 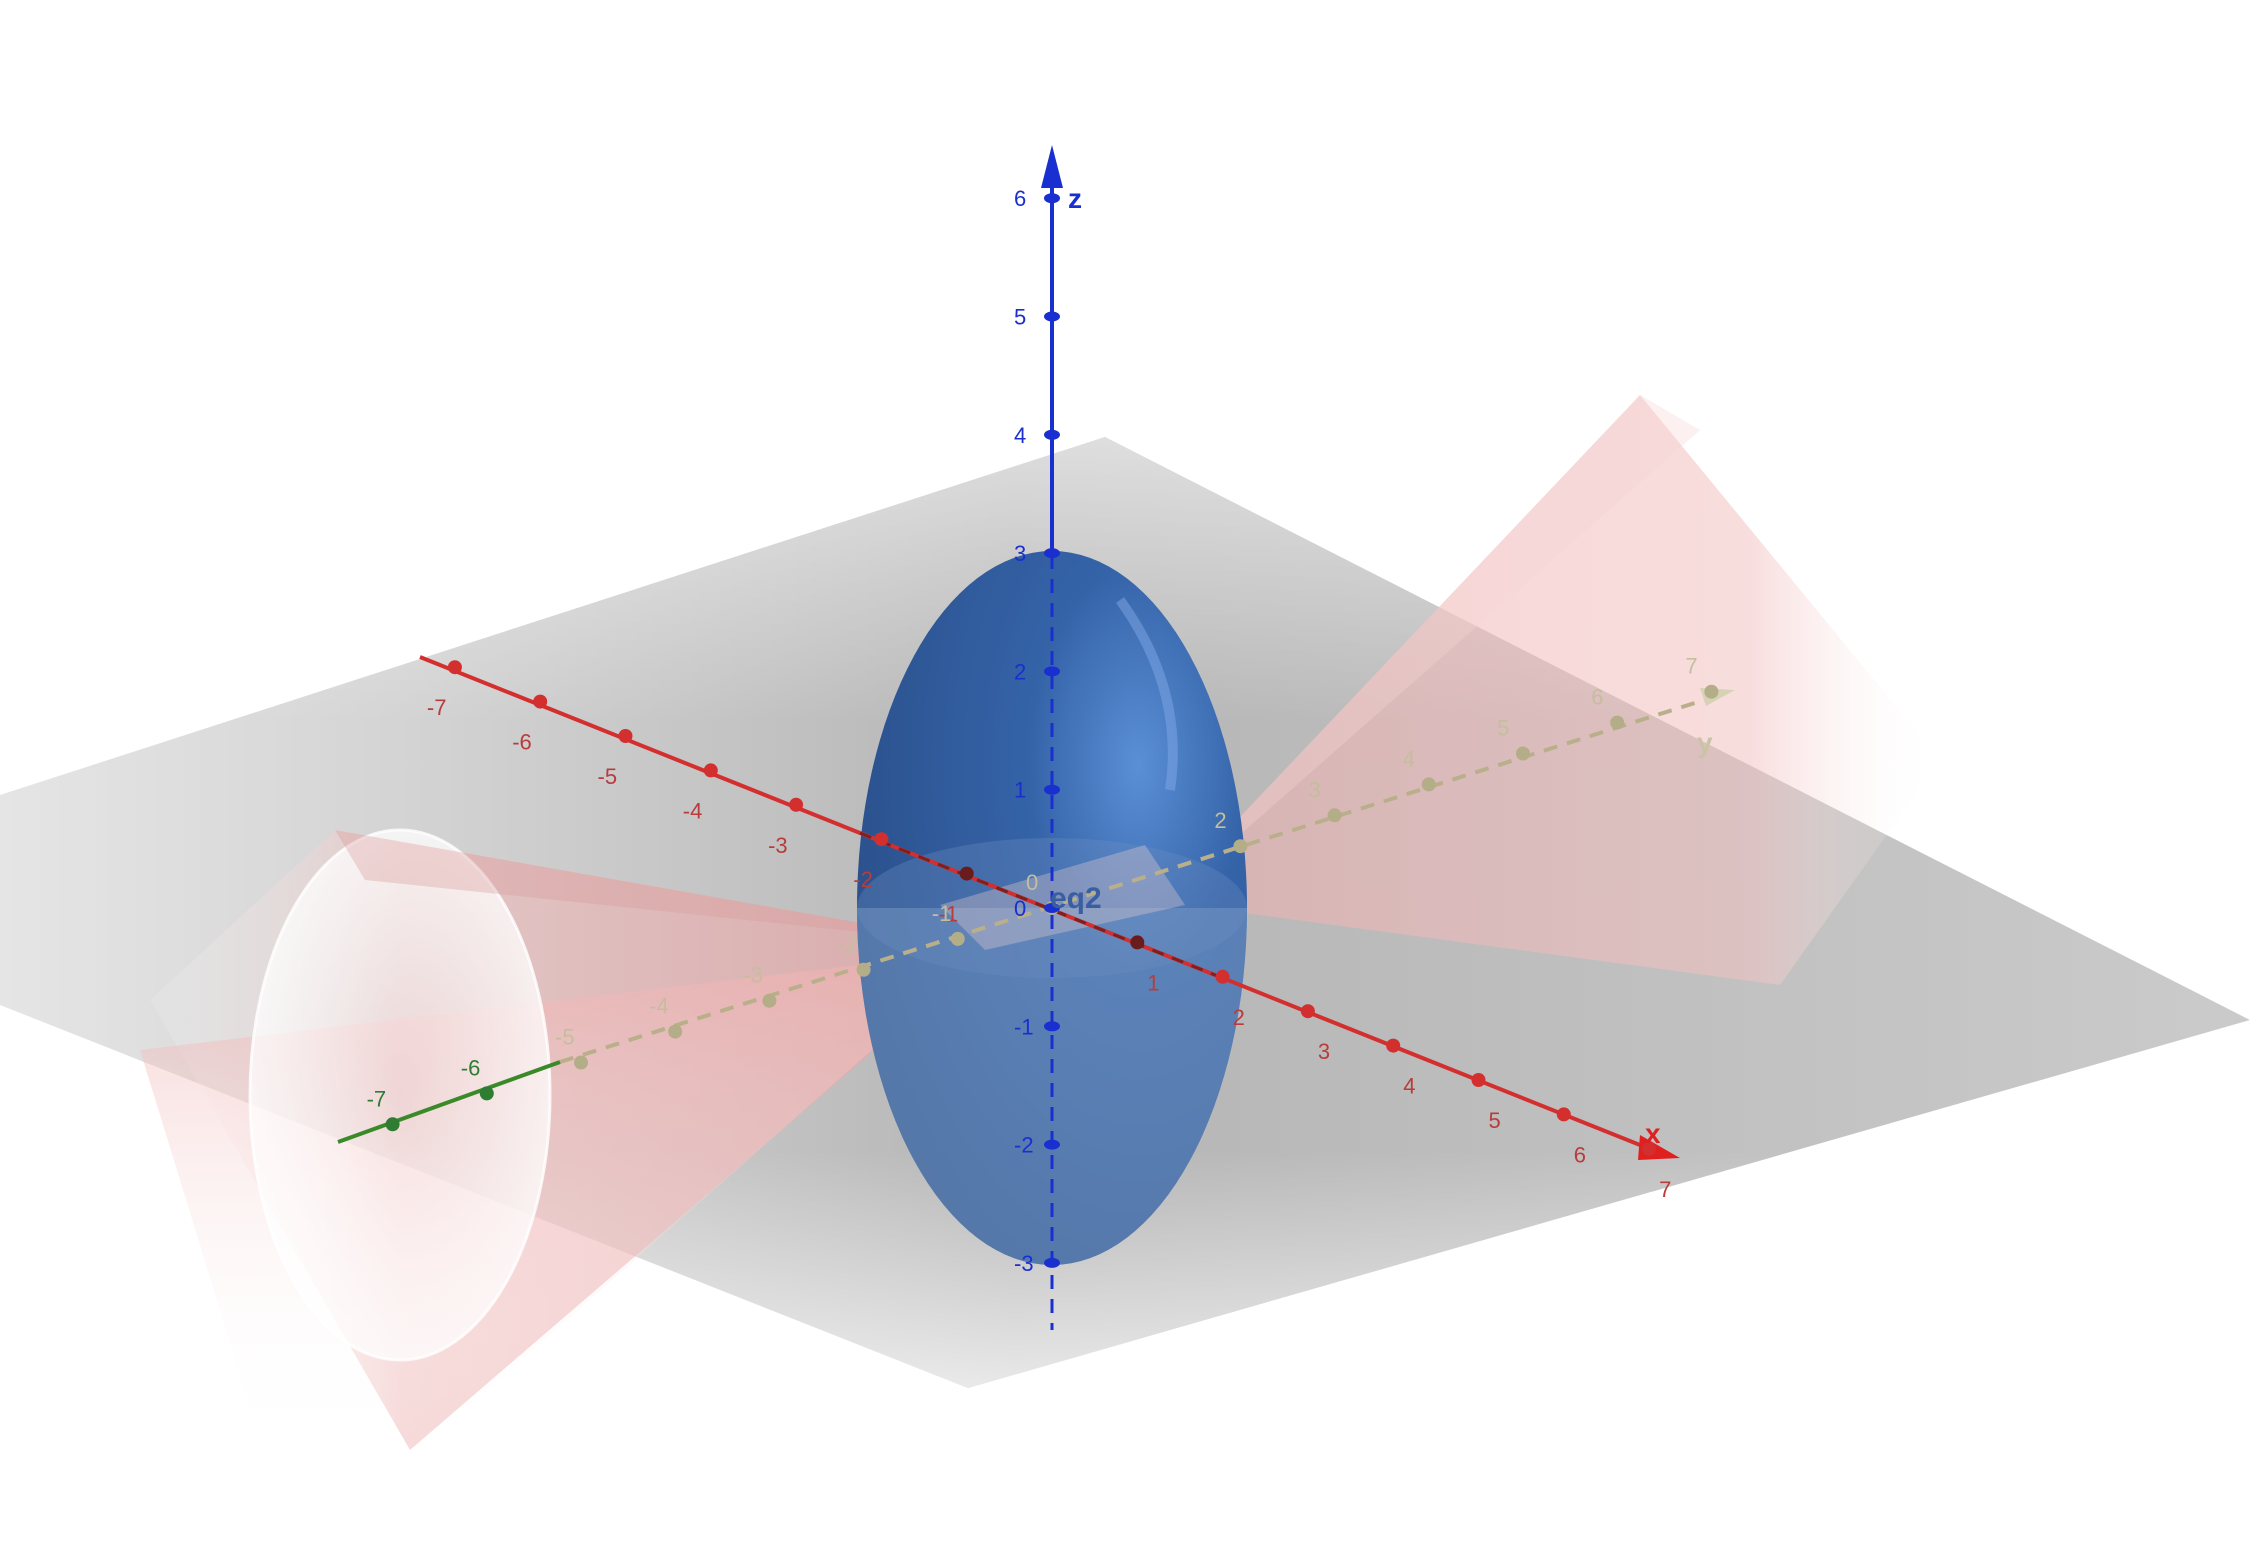 I want to click on y-tick-label-13: 7, so click(x=1691, y=666).